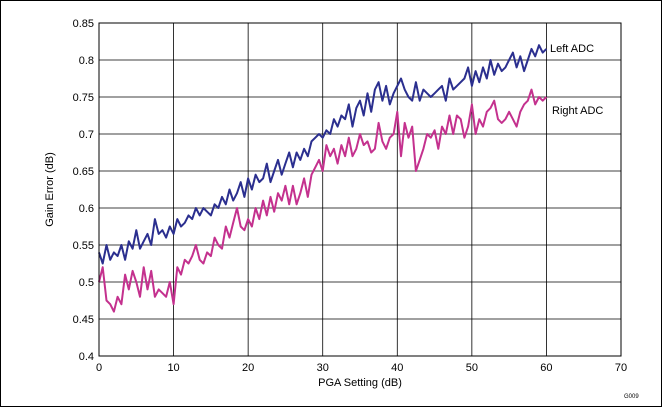  Describe the element at coordinates (546, 368) in the screenshot. I see `x-tick-label: 60` at that location.